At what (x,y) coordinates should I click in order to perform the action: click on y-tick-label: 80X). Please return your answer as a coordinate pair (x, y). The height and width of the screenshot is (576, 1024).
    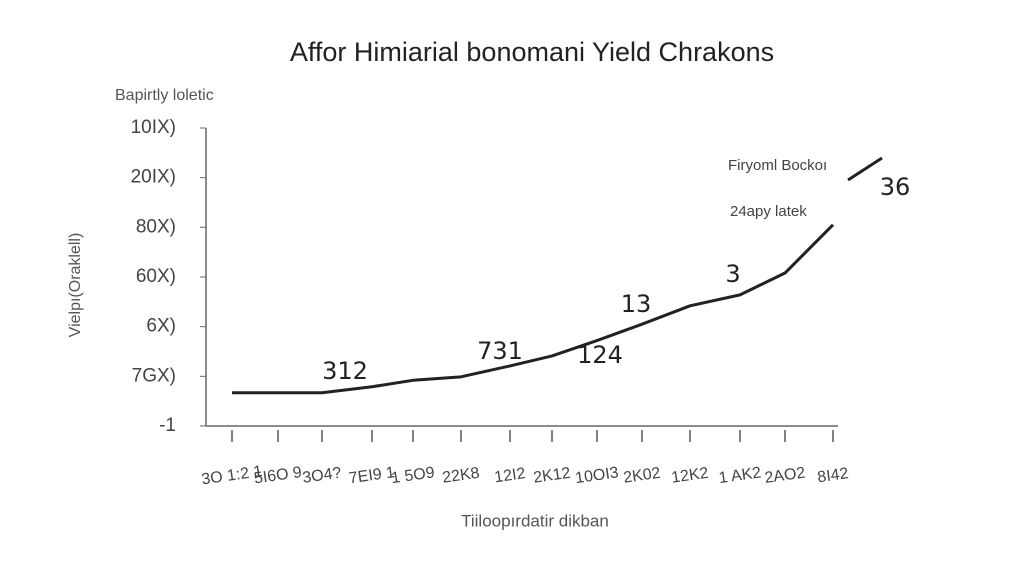
    Looking at the image, I should click on (156, 226).